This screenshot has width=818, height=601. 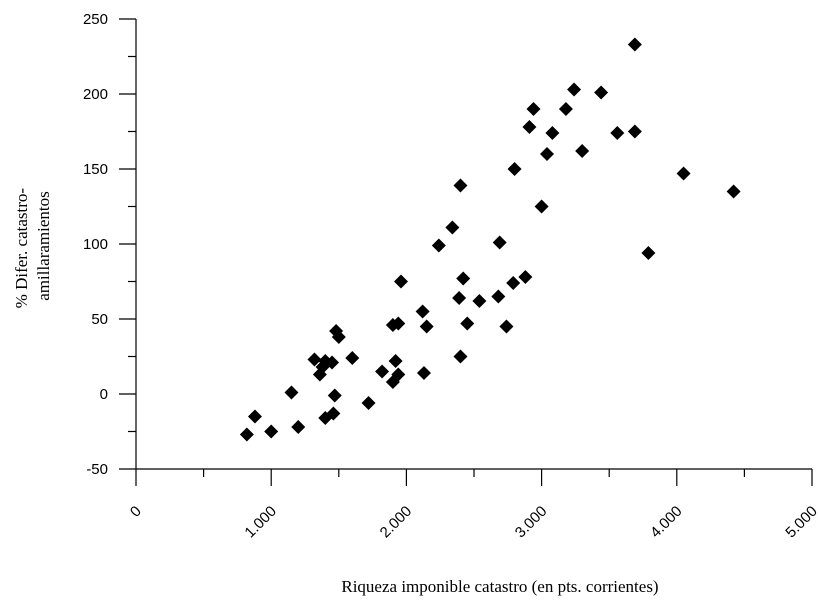 What do you see at coordinates (396, 522) in the screenshot?
I see `x-tick-label: 2.000` at bounding box center [396, 522].